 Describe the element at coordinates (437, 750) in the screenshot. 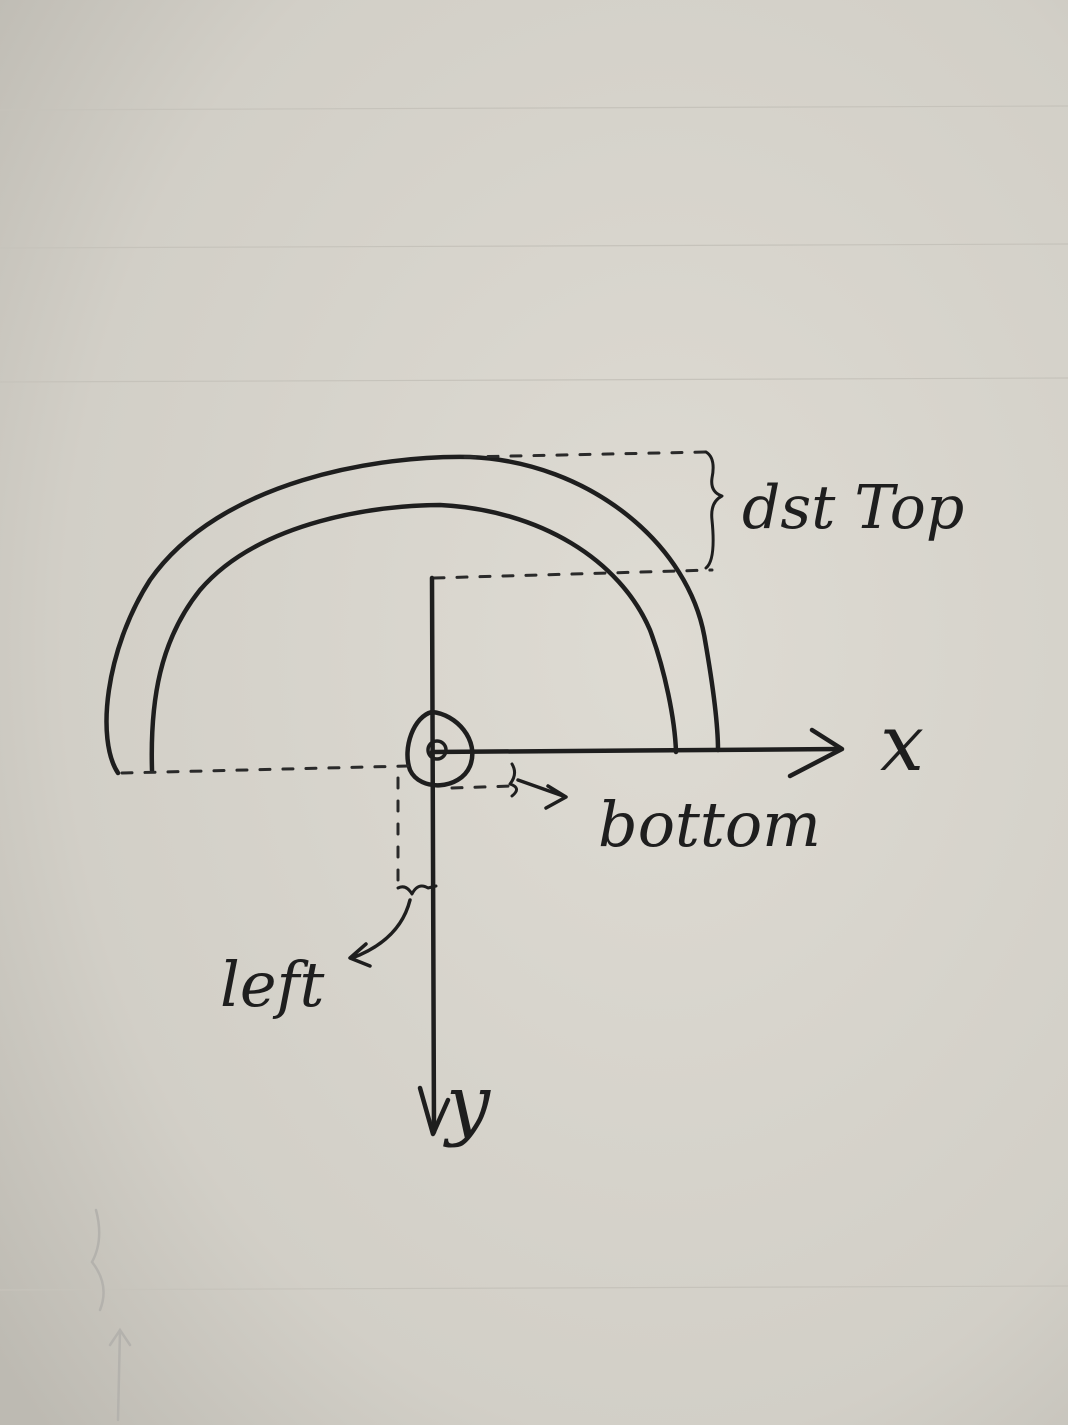

I see `origin-inner-circle` at that location.